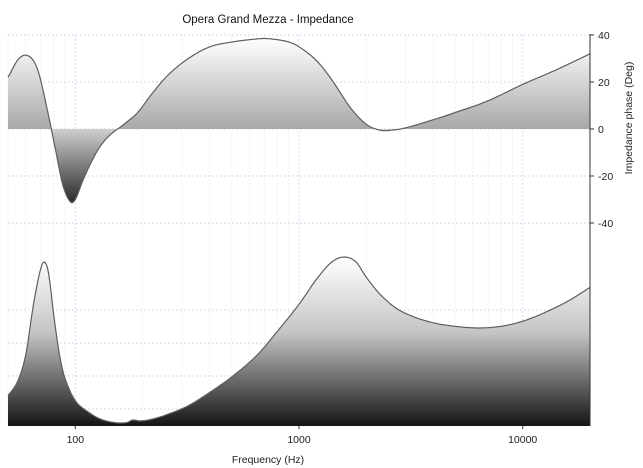  I want to click on chart-title: Opera Grand Mezza - Impedance, so click(267, 20).